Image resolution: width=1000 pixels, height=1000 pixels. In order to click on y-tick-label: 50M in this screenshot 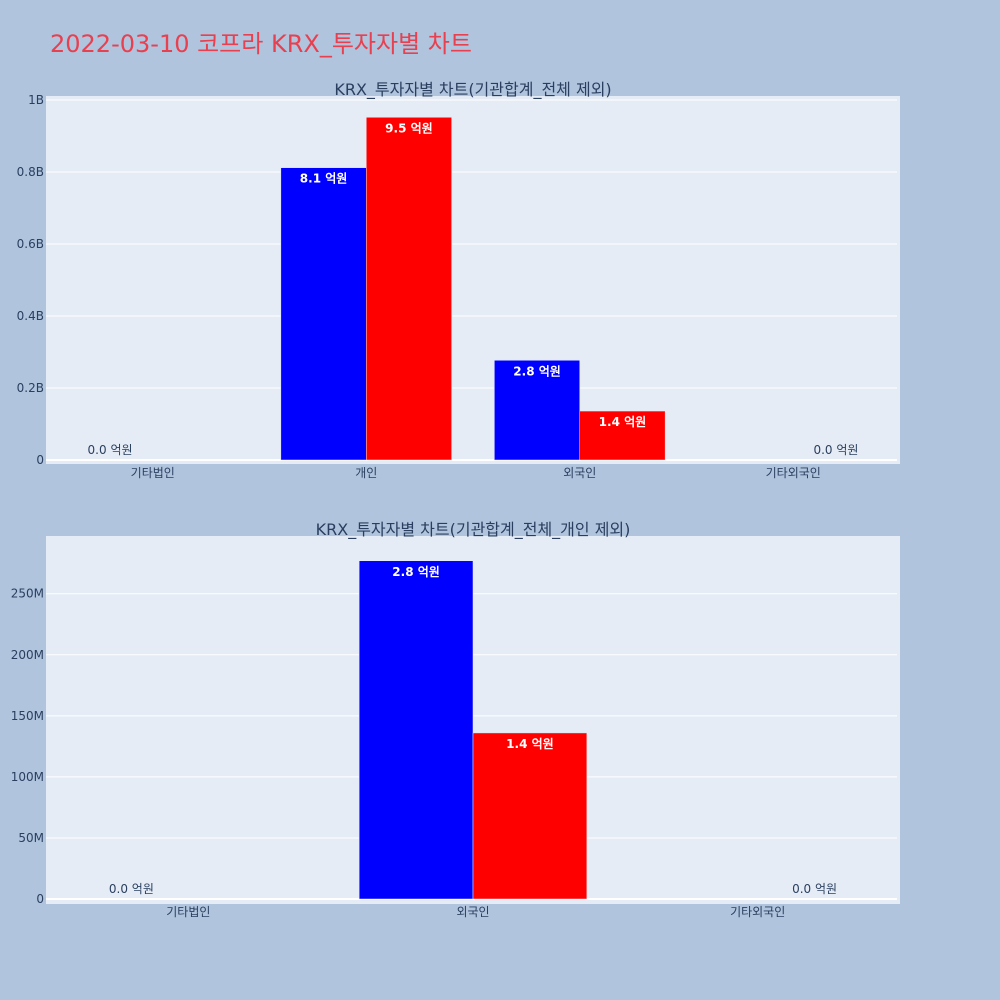, I will do `click(31, 838)`.